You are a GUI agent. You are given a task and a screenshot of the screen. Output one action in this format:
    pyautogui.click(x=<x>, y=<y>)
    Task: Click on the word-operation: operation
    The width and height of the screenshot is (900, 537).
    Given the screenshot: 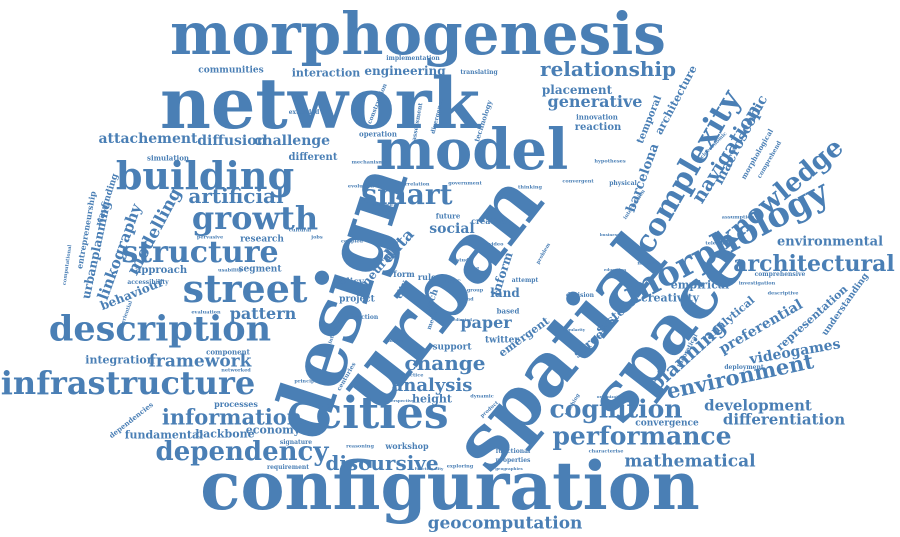 What is the action you would take?
    pyautogui.click(x=378, y=134)
    